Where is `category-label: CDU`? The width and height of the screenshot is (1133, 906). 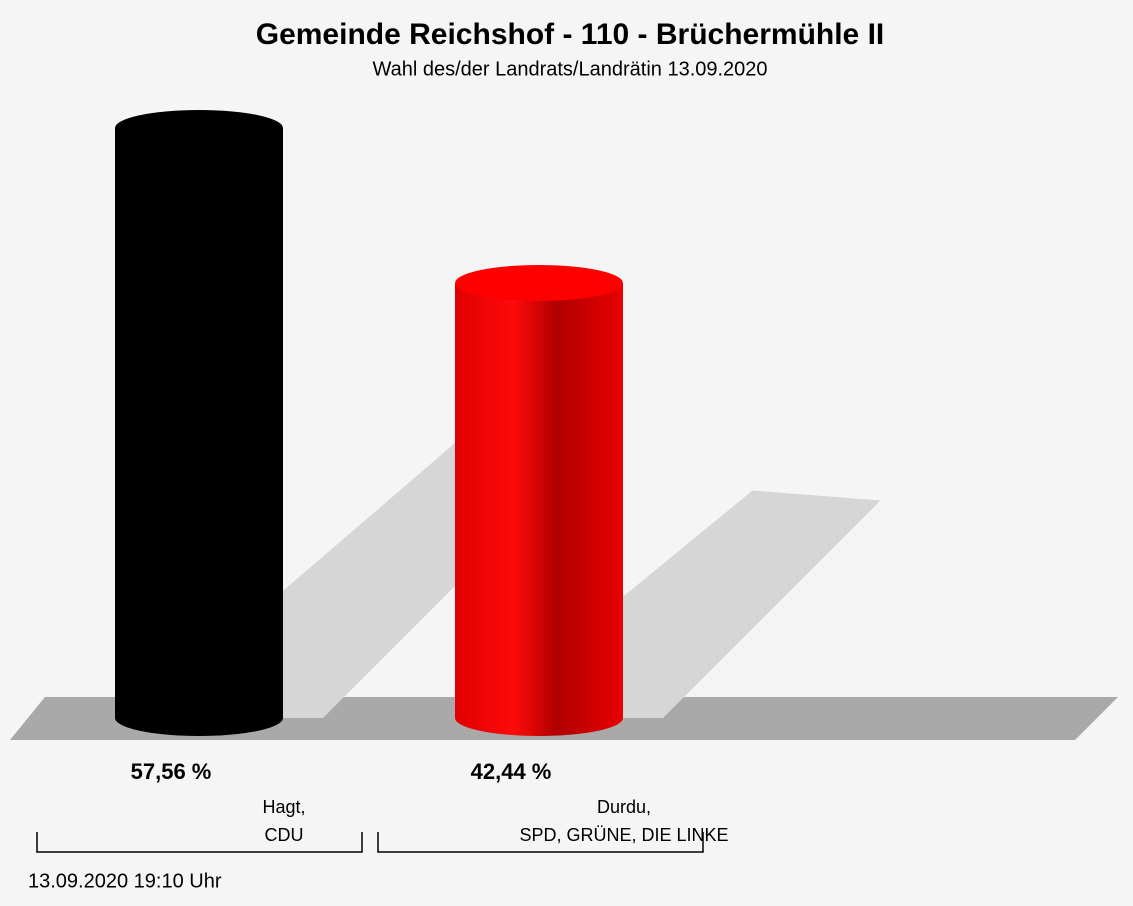 category-label: CDU is located at coordinates (284, 835).